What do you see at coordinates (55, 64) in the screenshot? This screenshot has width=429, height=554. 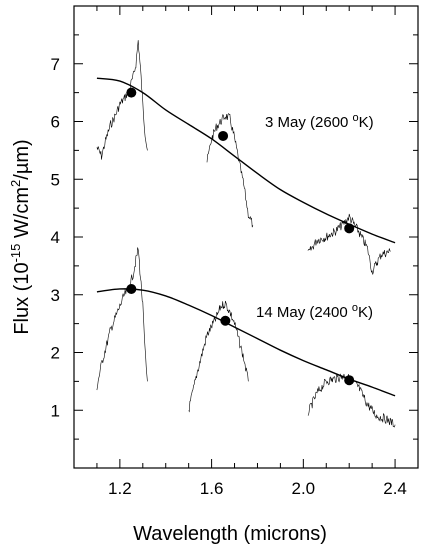 I see `y-tick-label: 7` at bounding box center [55, 64].